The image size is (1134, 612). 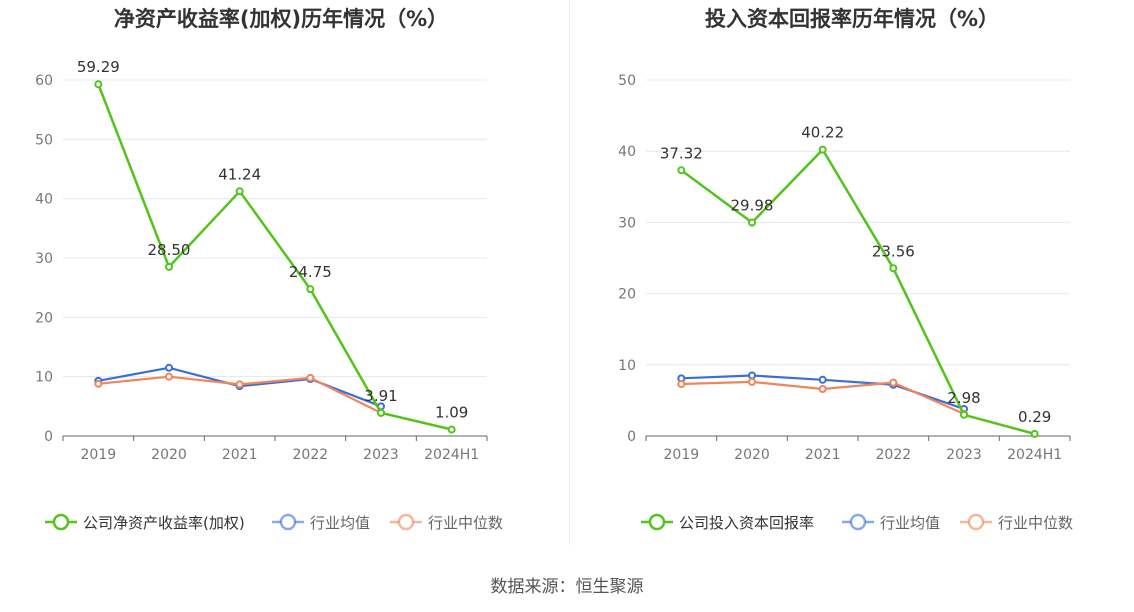 What do you see at coordinates (380, 396) in the screenshot?
I see `data-label: 3.91` at bounding box center [380, 396].